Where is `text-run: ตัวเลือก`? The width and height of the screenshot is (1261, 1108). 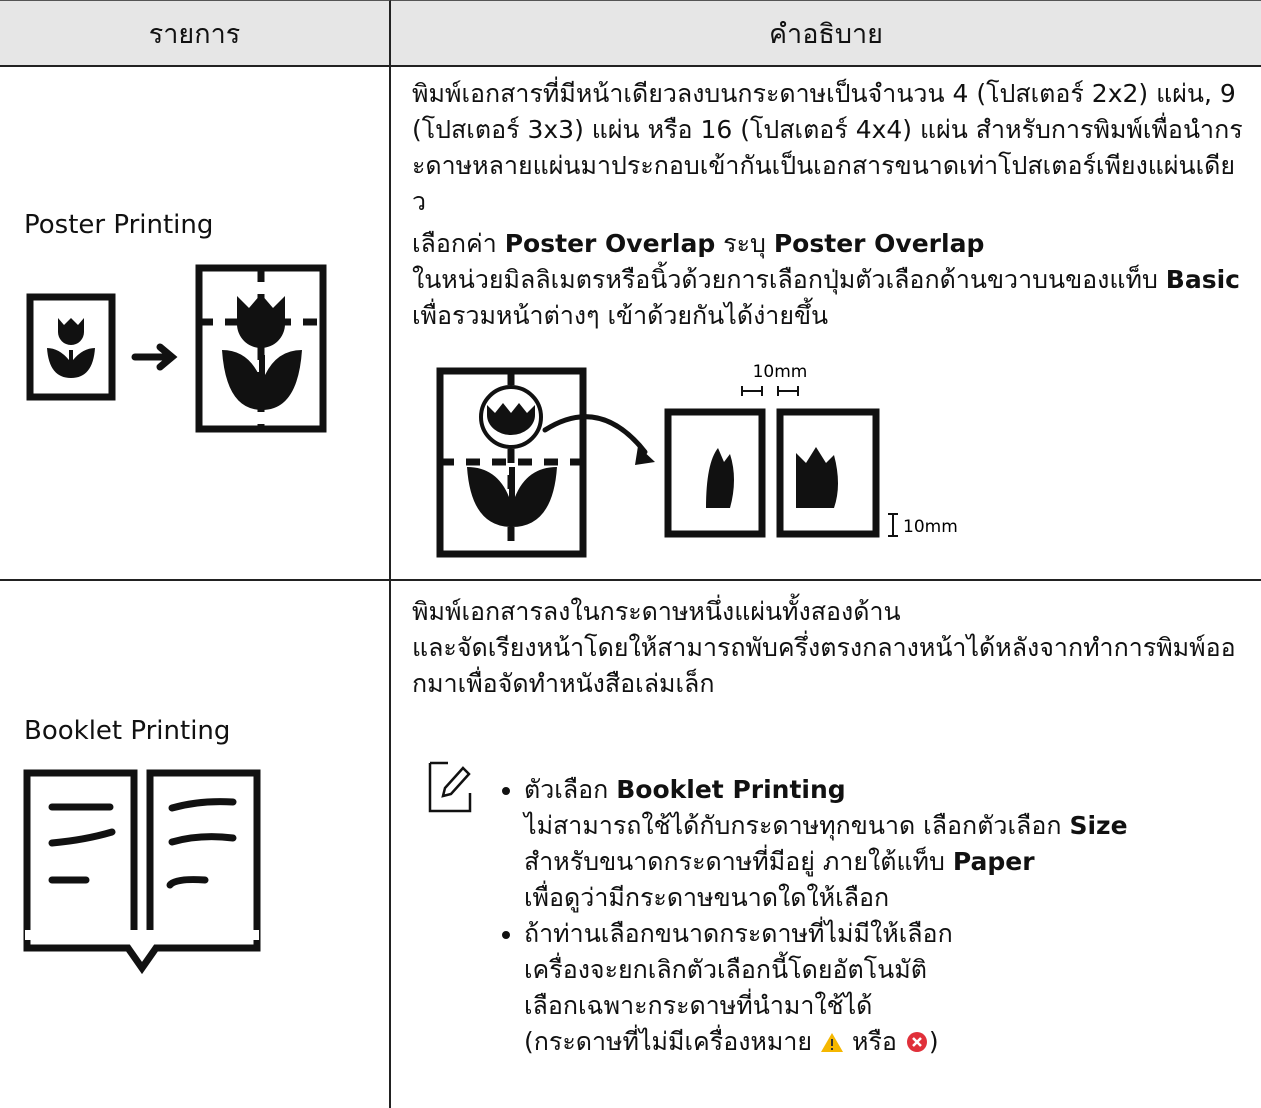
text-run: ตัวเลือก is located at coordinates (570, 789).